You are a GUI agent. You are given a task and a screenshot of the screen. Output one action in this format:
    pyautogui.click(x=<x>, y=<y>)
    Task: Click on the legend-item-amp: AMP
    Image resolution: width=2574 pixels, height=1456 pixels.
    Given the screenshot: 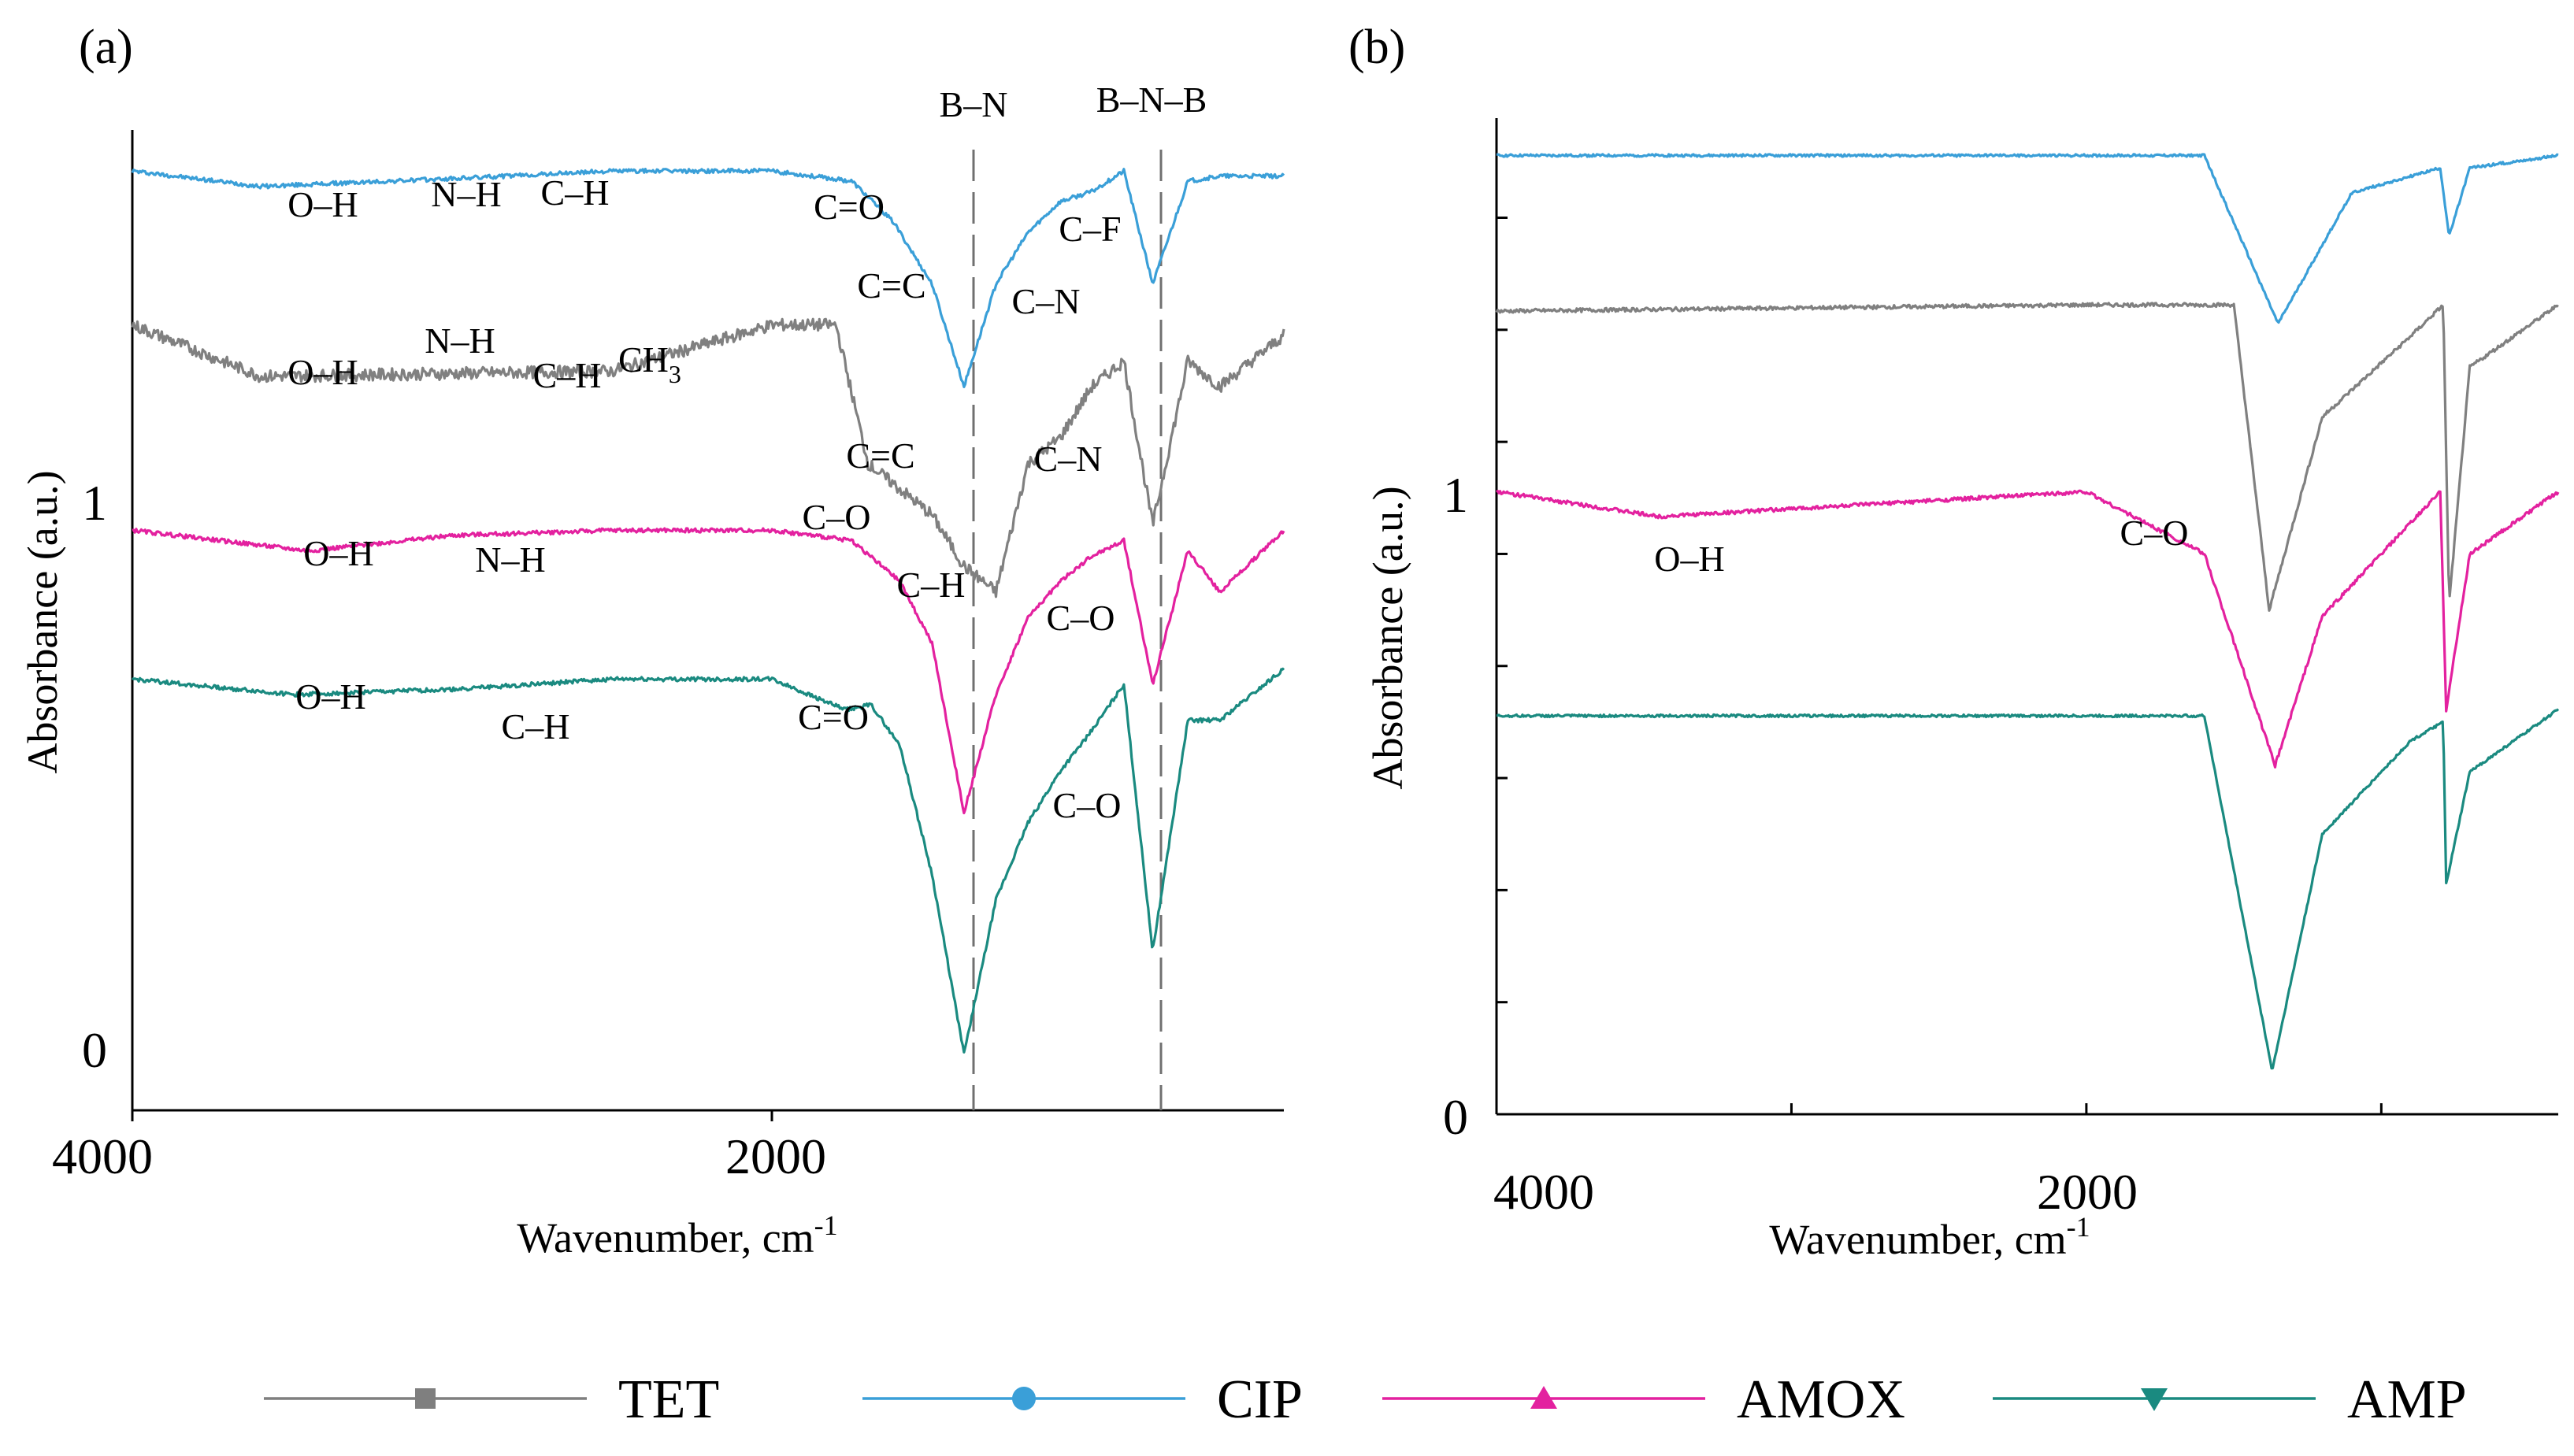 What is the action you would take?
    pyautogui.click(x=2230, y=1399)
    